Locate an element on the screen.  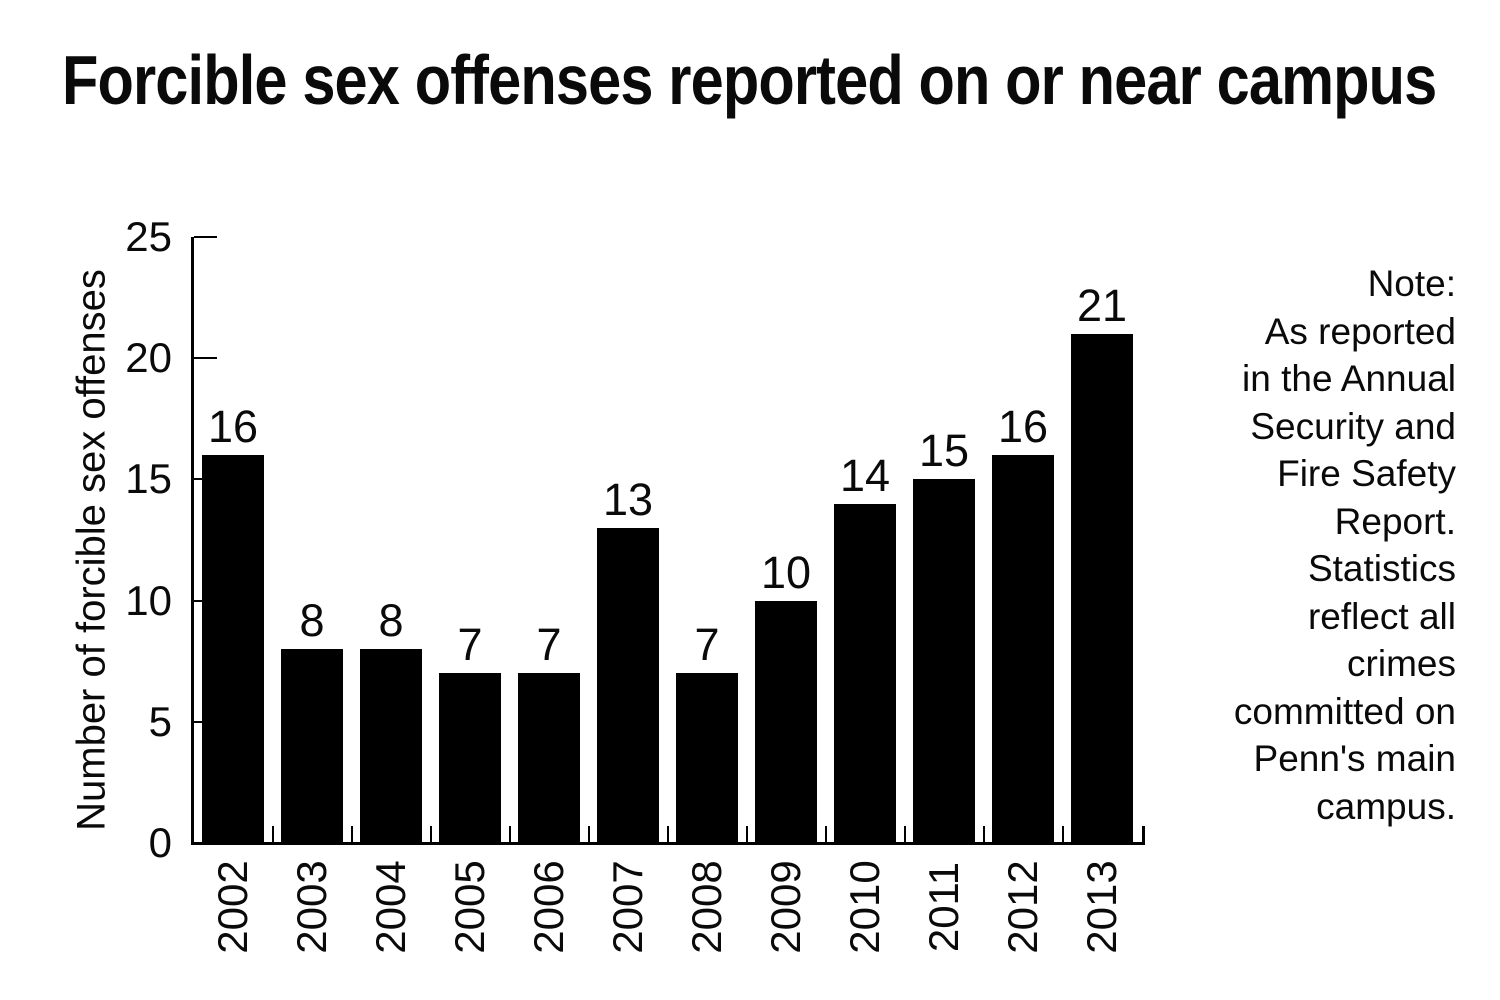
x-tick-label-2009: 2009 is located at coordinates (785, 907).